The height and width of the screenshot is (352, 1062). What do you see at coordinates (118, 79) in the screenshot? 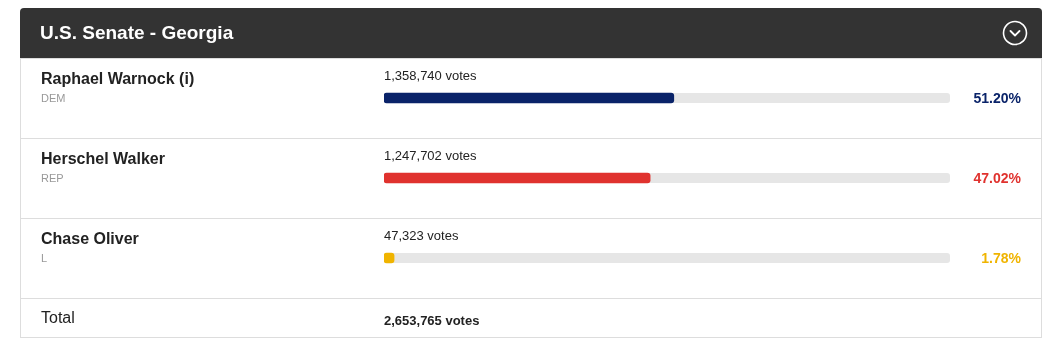
I see `y-tick-label: Raphael Warnock (i)` at bounding box center [118, 79].